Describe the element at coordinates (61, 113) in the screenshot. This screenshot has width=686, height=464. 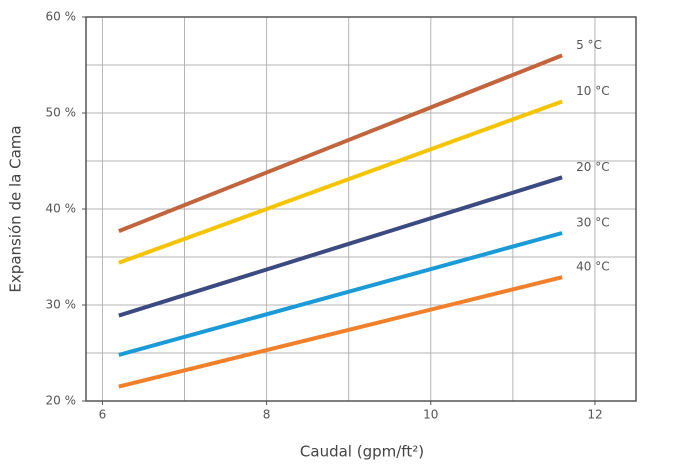
I see `y-tick-label: 50 %` at that location.